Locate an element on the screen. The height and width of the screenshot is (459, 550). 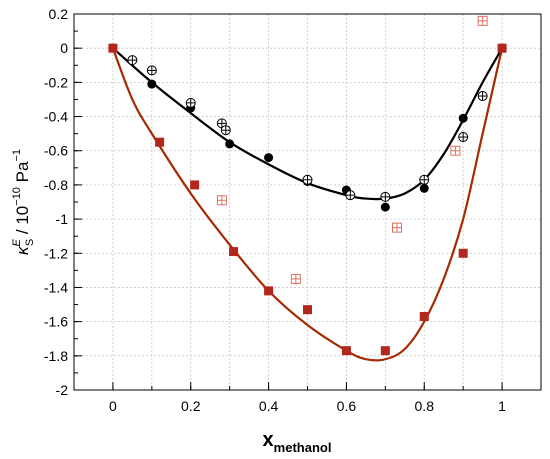
x-axis-label-main: x is located at coordinates (268, 440).